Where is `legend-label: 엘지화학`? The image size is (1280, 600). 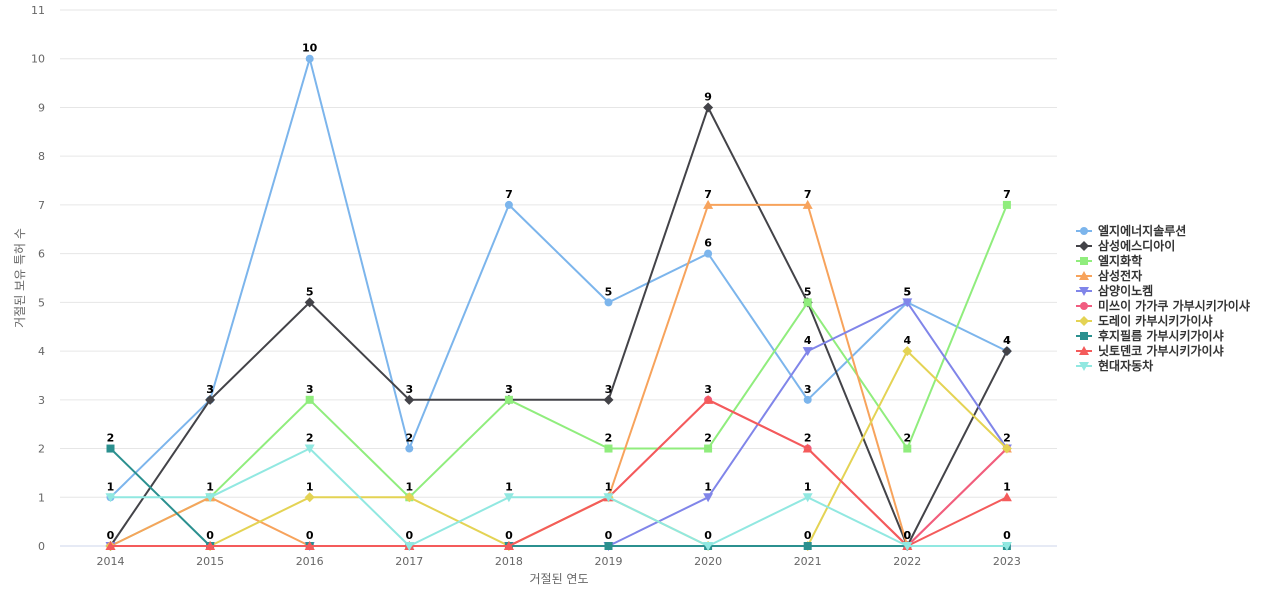 legend-label: 엘지화학 is located at coordinates (1120, 260).